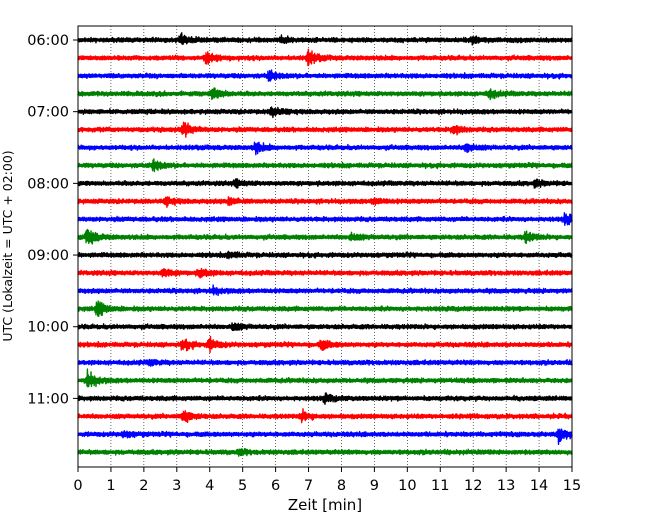 Image resolution: width=650 pixels, height=520 pixels. What do you see at coordinates (440, 486) in the screenshot?
I see `x-tick-label: 11` at bounding box center [440, 486].